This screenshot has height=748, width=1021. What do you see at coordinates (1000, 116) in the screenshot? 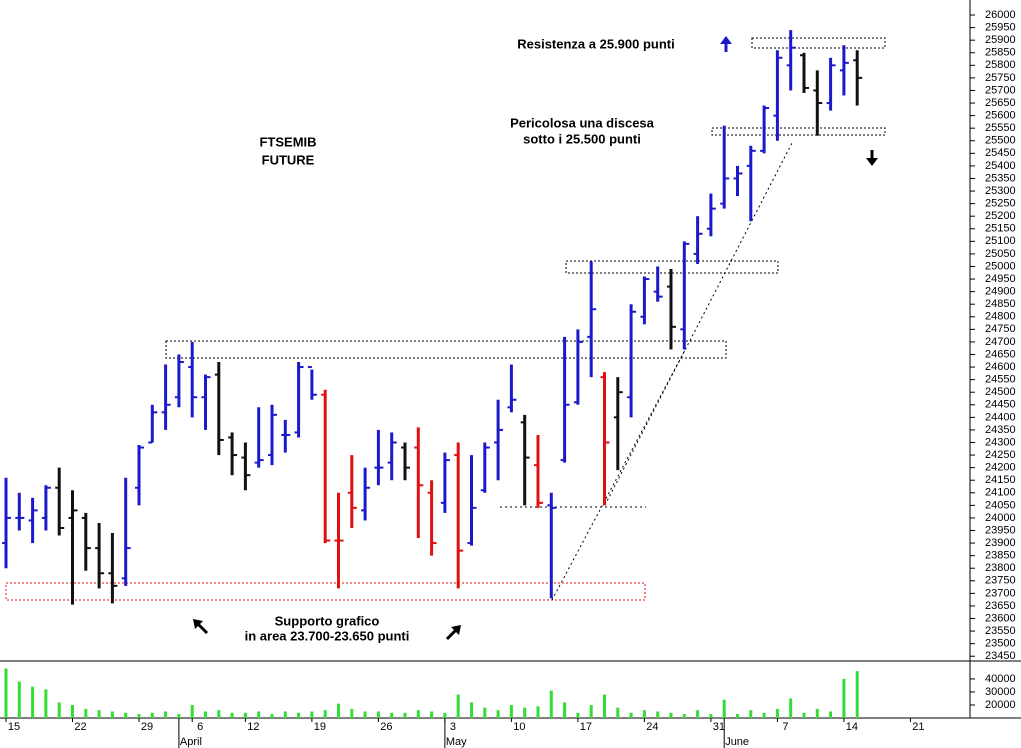
I see `y-tick-label: 25600` at bounding box center [1000, 116].